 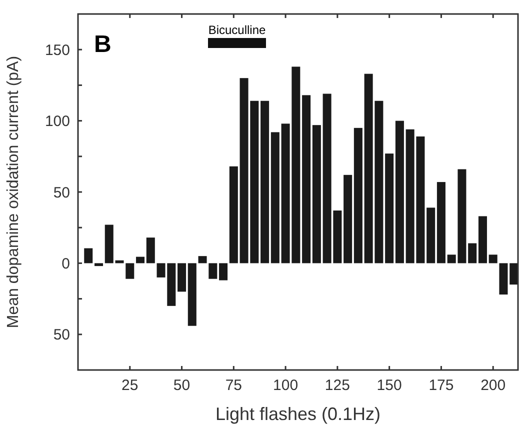 I want to click on x-tick-label: 25, so click(x=130, y=385).